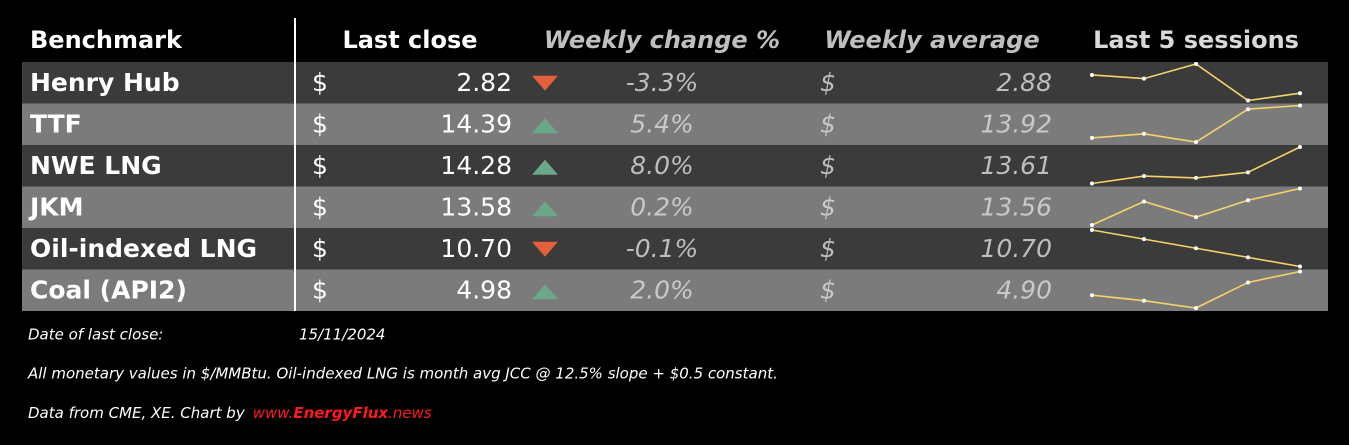 Image resolution: width=1349 pixels, height=445 pixels. Describe the element at coordinates (273, 413) in the screenshot. I see `link-prefix: www.` at that location.